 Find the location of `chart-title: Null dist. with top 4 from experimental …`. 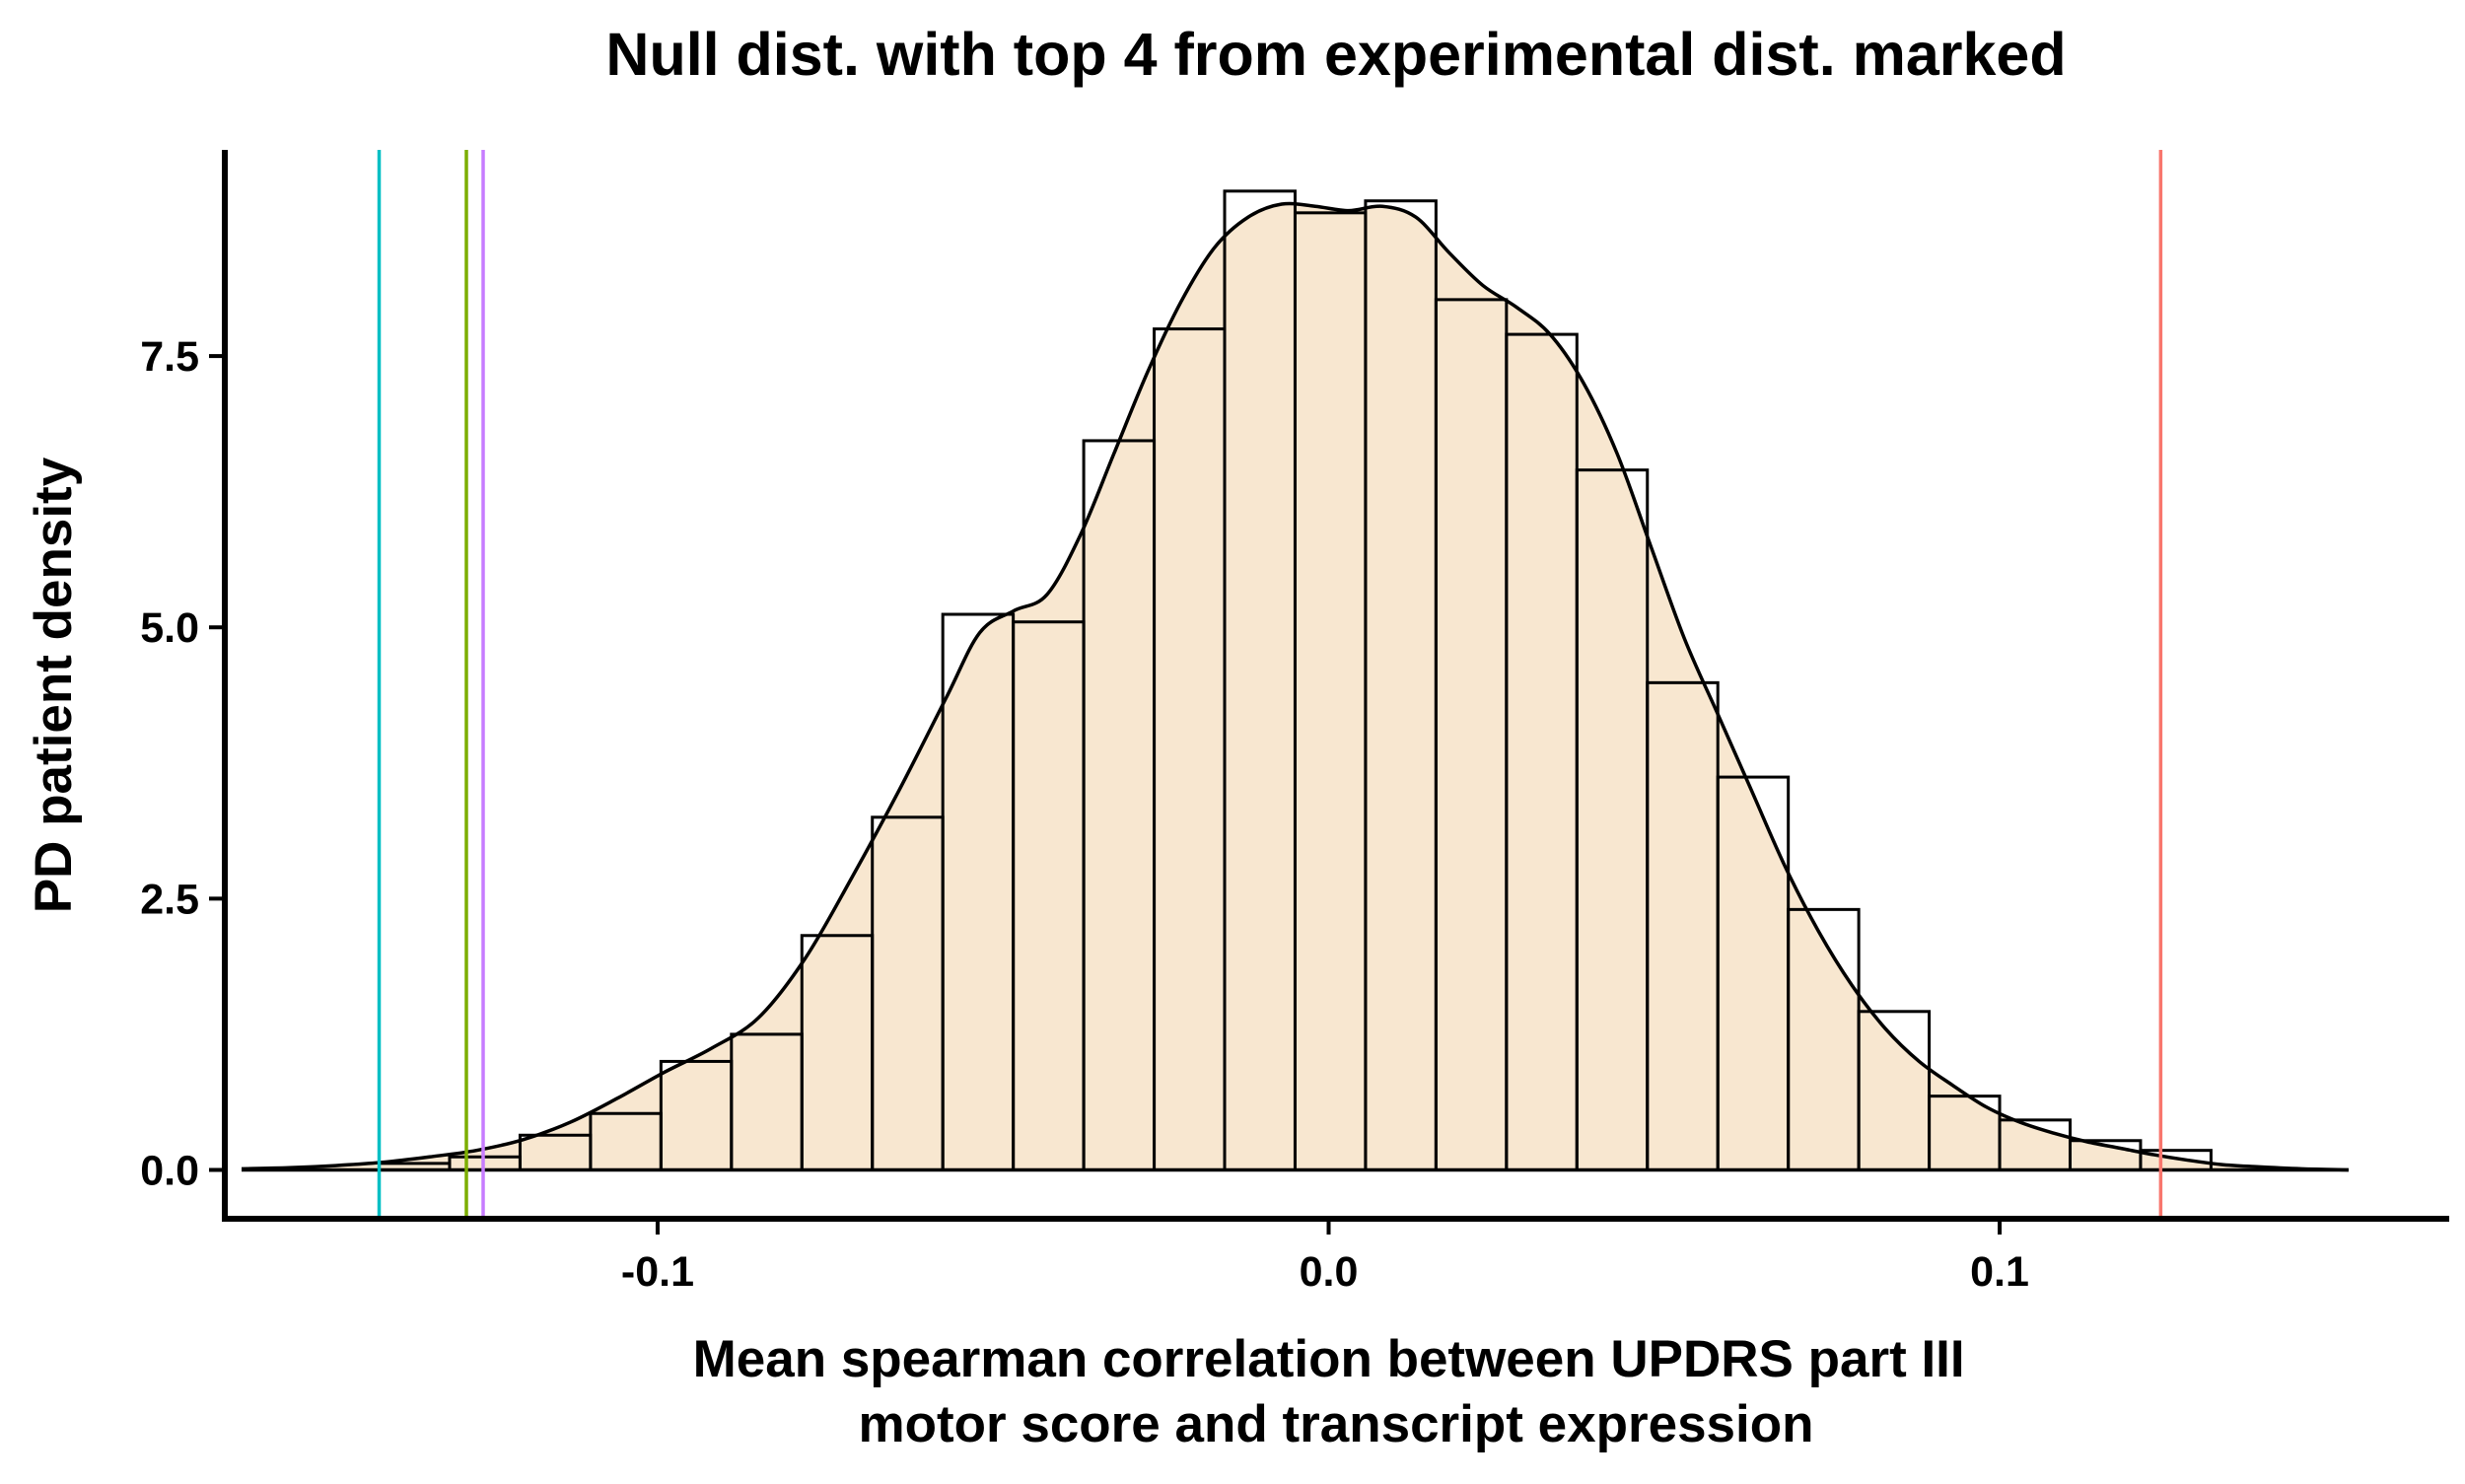

chart-title: Null dist. with top 4 from experimental … is located at coordinates (1335, 54).